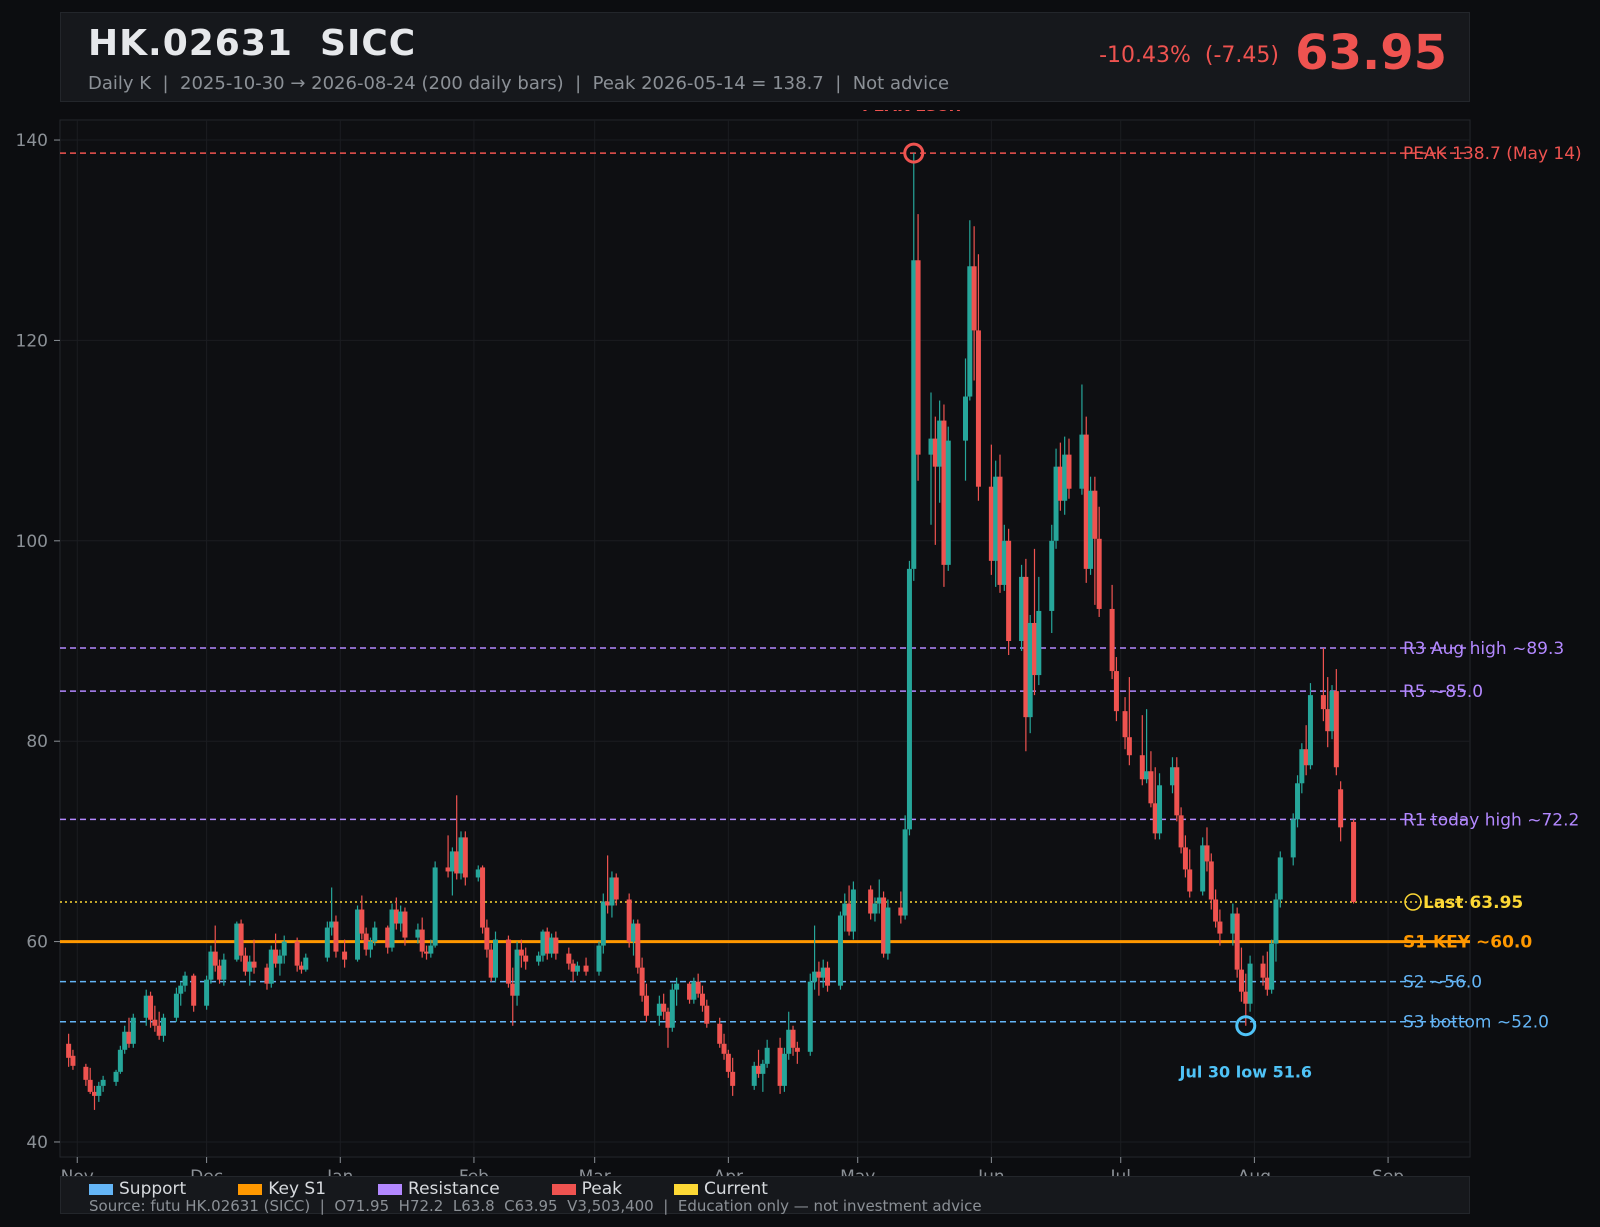 This screenshot has width=1600, height=1227. I want to click on last-price: 63.95, so click(1371, 53).